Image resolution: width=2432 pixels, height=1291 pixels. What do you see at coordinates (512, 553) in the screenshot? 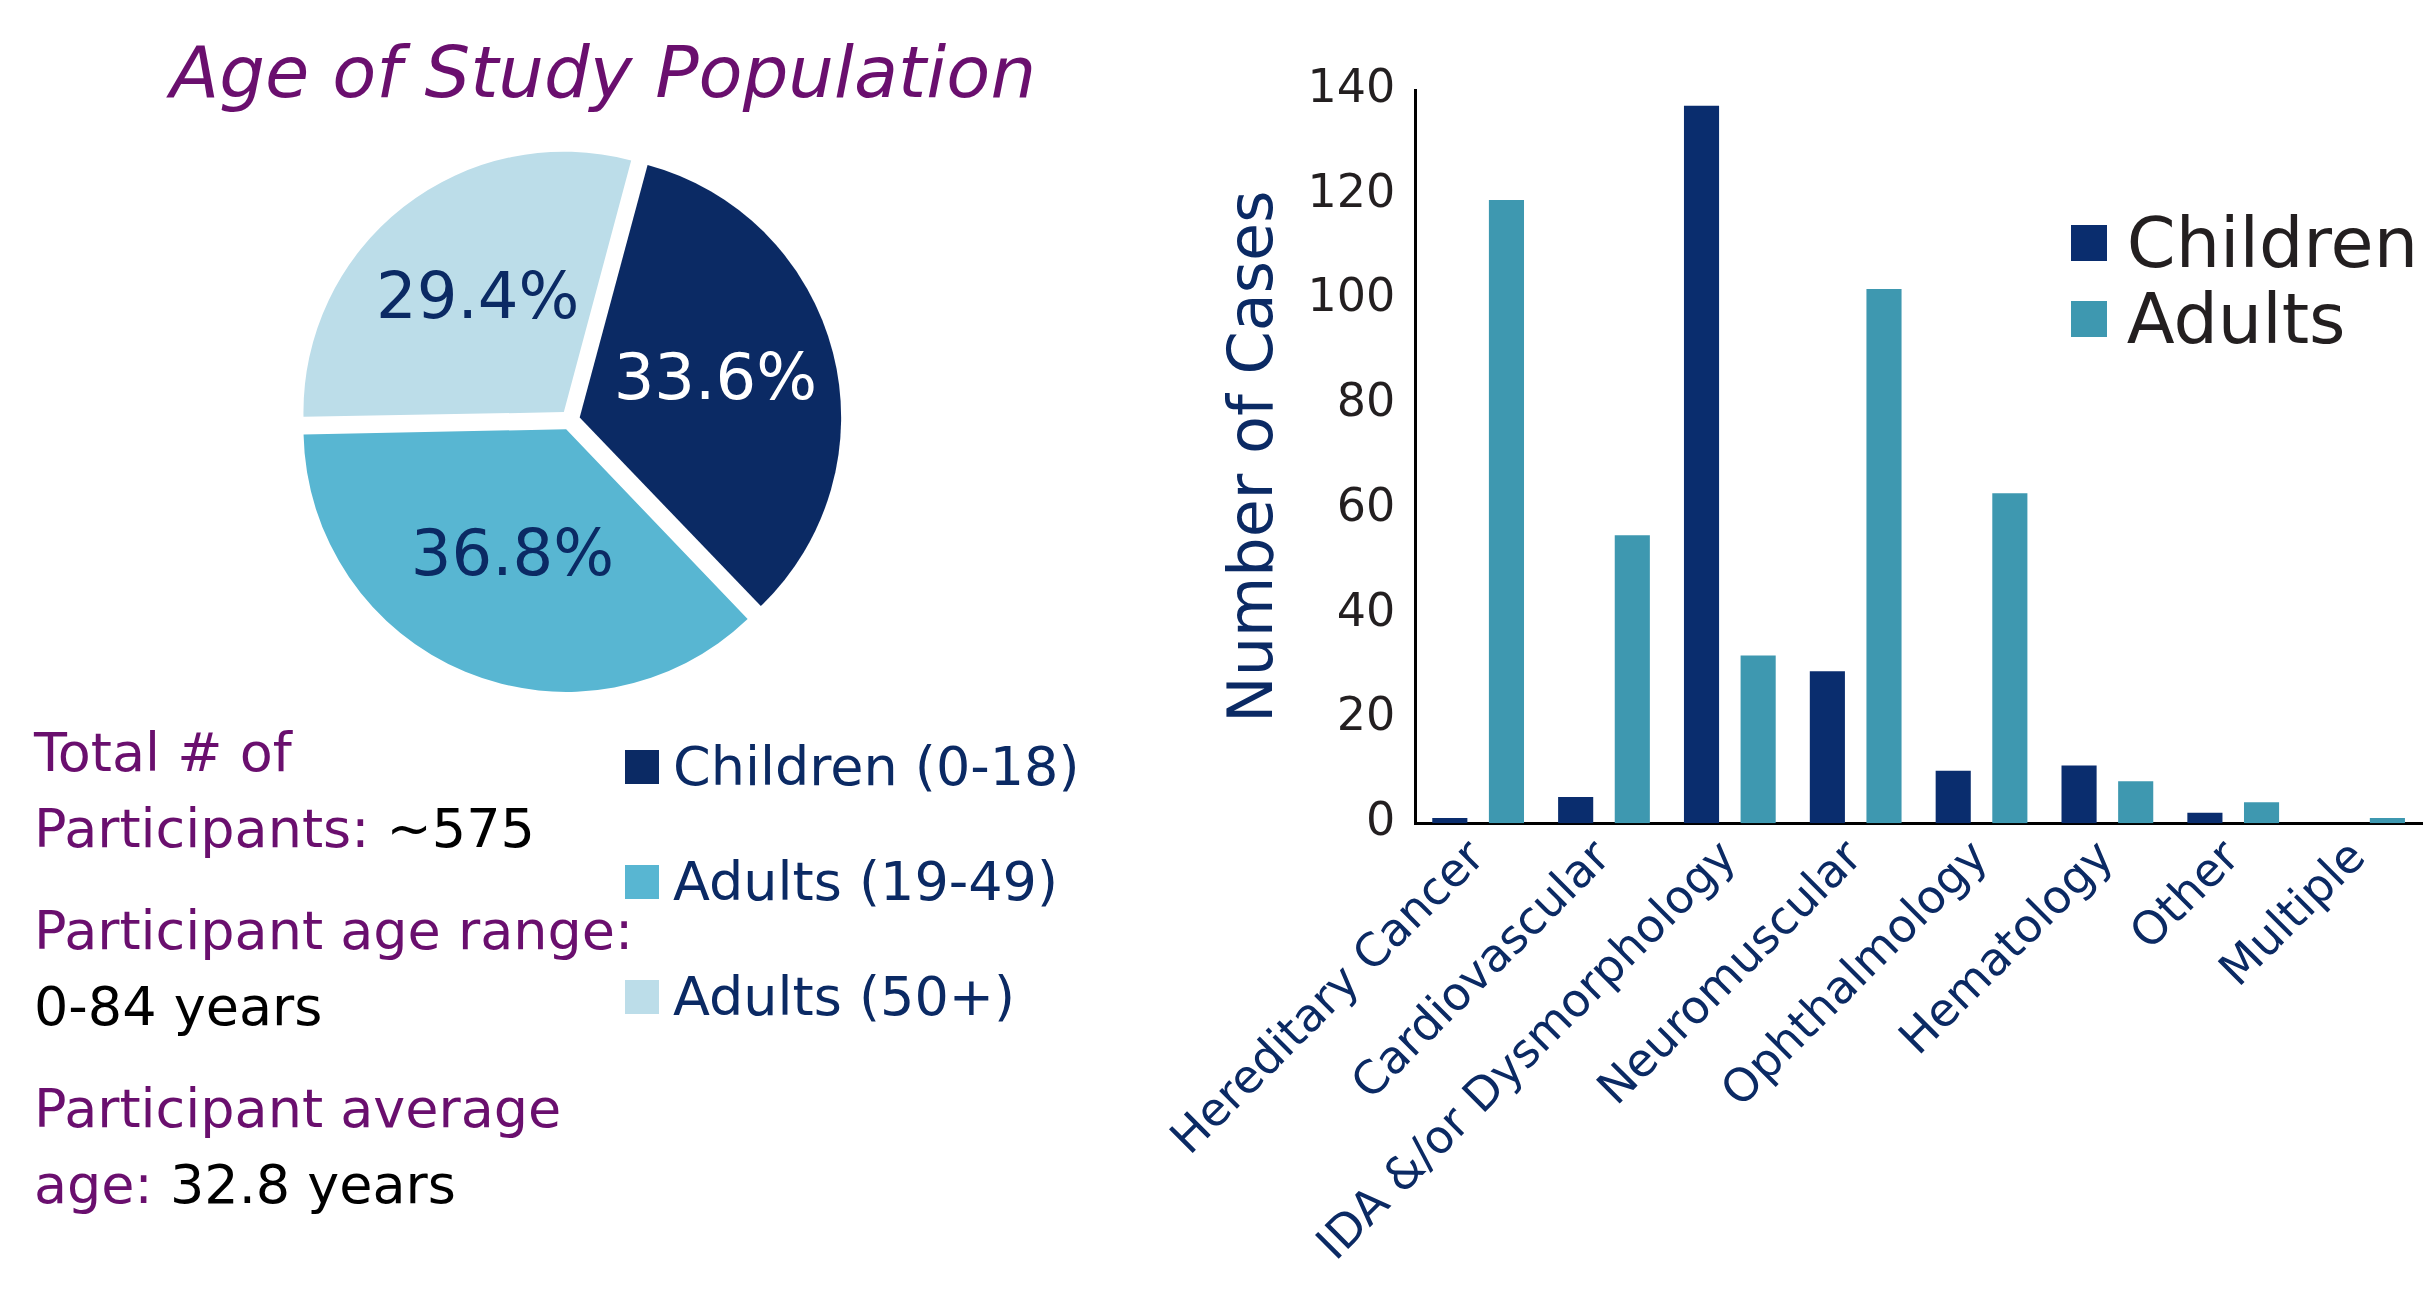
I see `data-label: 36.8%` at bounding box center [512, 553].